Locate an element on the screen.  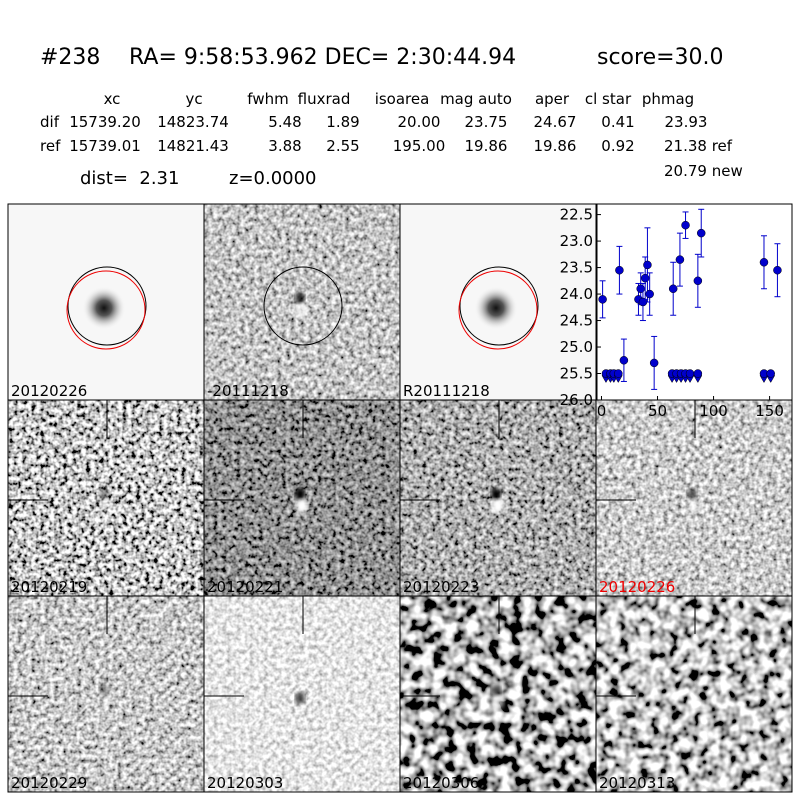
image is located at coordinates (694, 694).